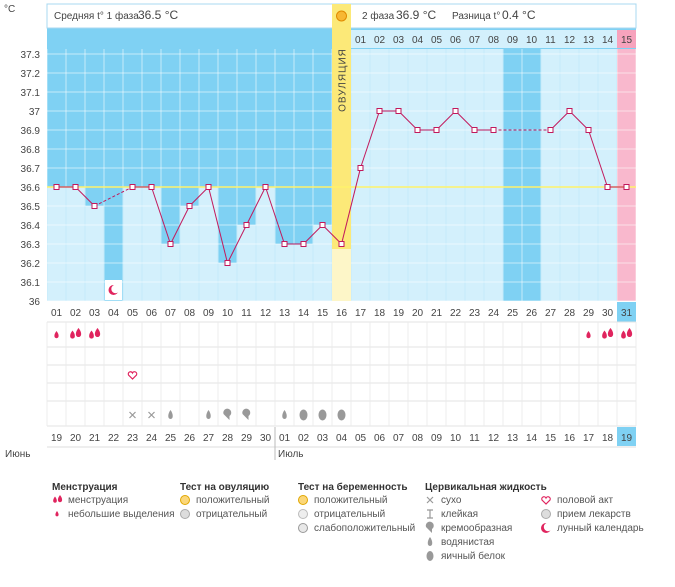 This screenshot has height=587, width=675. I want to click on cycle-day-label: 13, so click(285, 313).